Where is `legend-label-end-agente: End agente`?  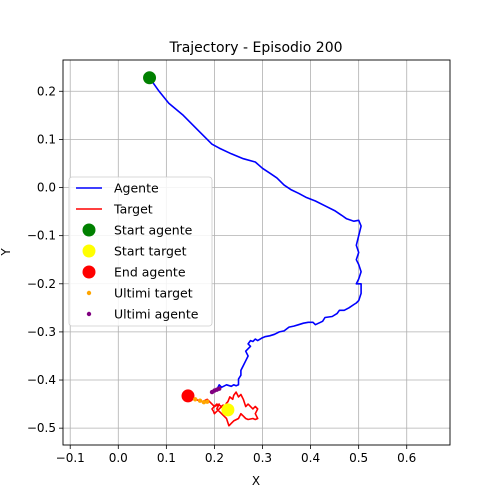 legend-label-end-agente: End agente is located at coordinates (150, 272).